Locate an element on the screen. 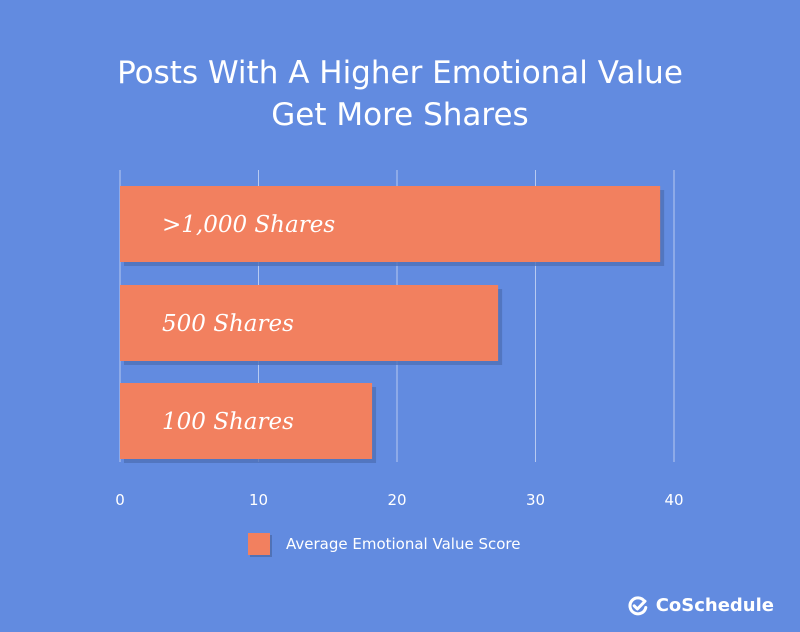 The image size is (800, 632). bar-label: >1,000 Shares is located at coordinates (248, 225).